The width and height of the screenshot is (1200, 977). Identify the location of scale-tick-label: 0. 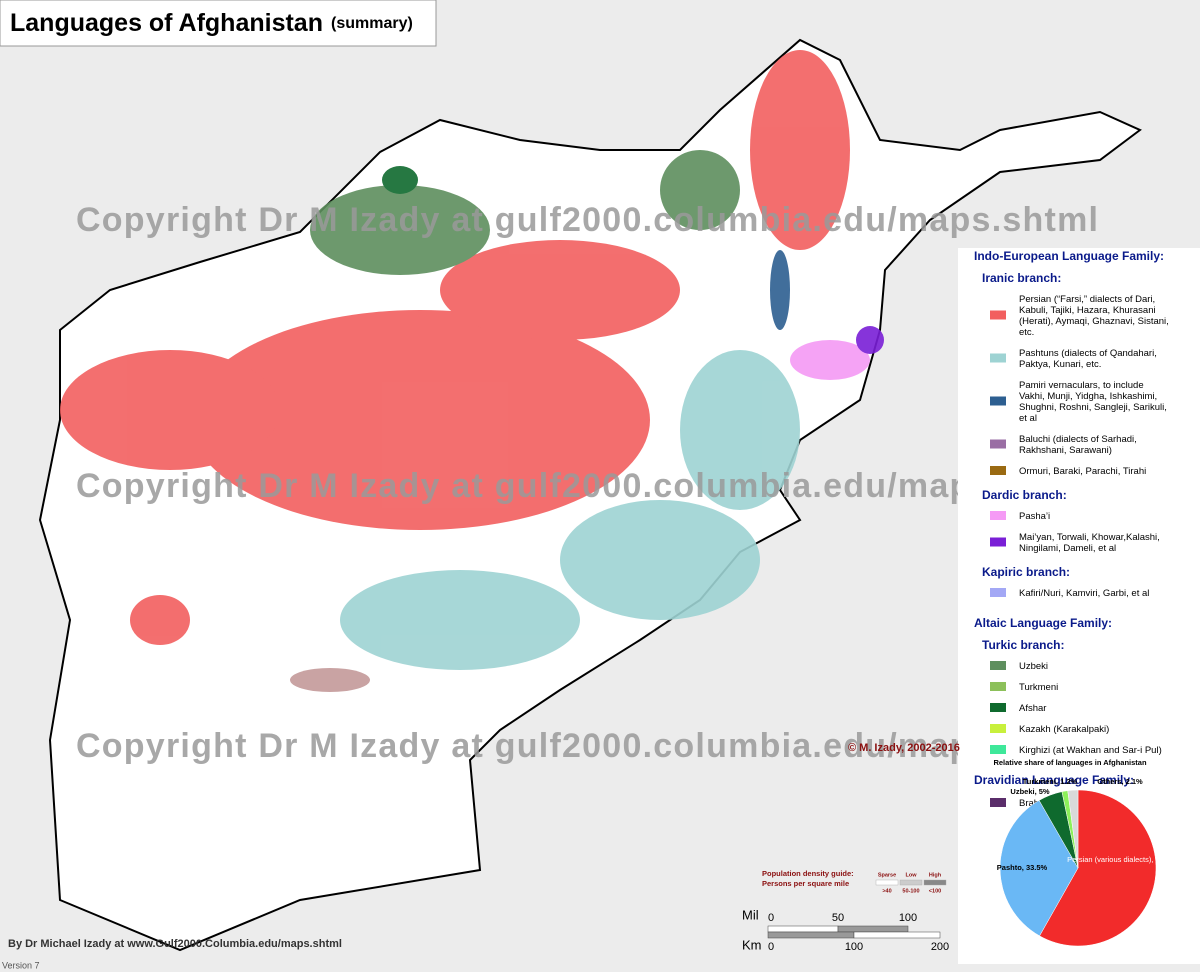
(771, 947).